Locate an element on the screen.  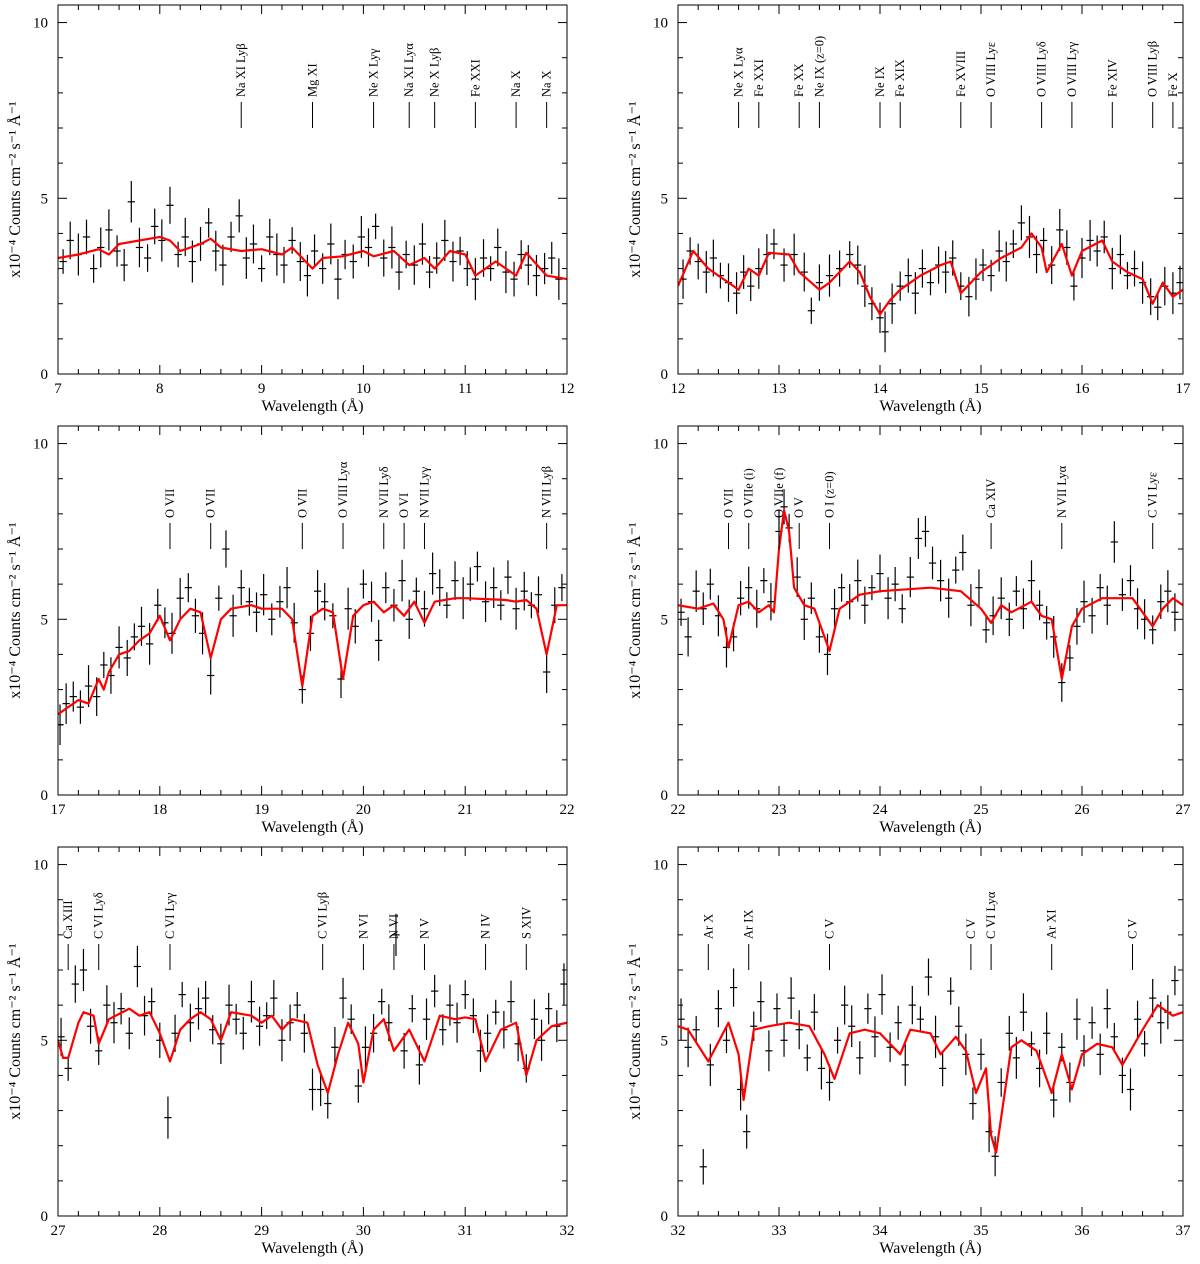
line-label: Fe X is located at coordinates (1173, 84).